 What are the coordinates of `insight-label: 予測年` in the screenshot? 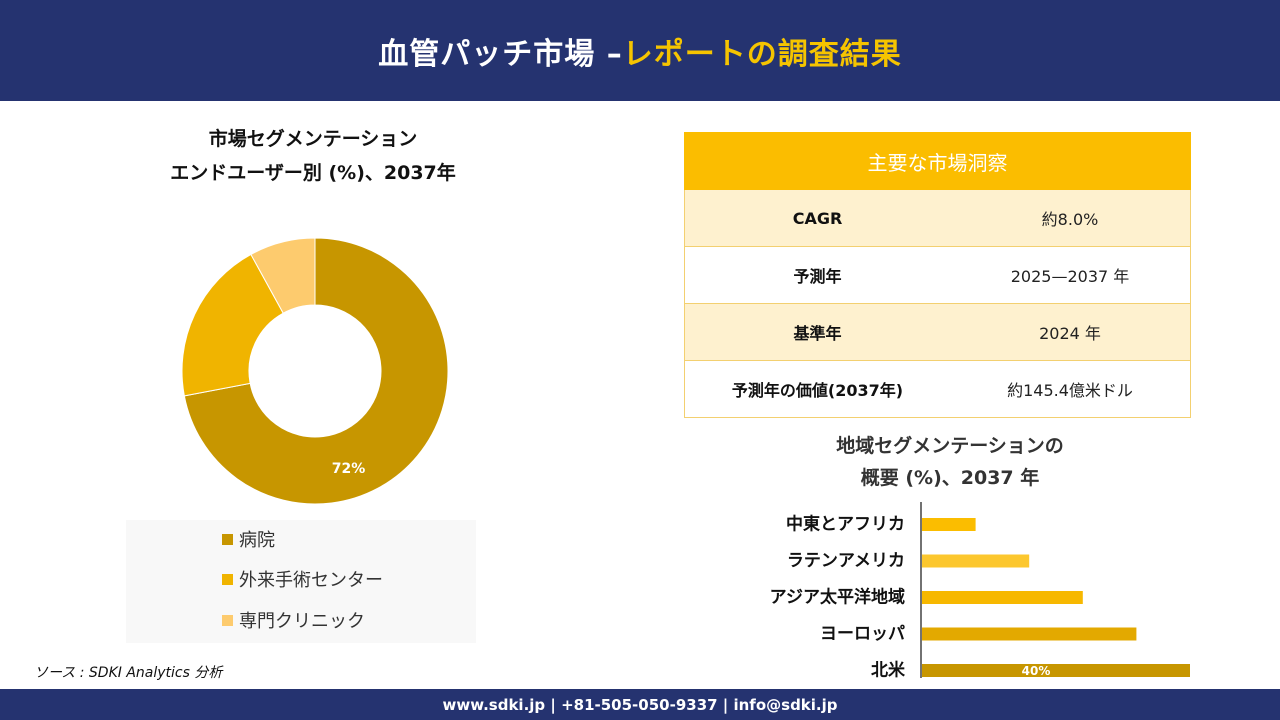 It's located at (817, 276).